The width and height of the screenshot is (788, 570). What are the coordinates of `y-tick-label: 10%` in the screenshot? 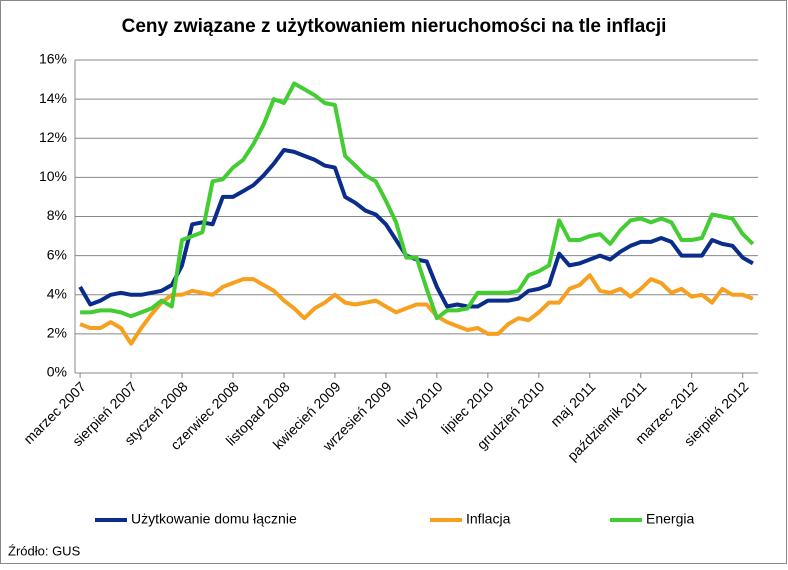 It's located at (53, 176).